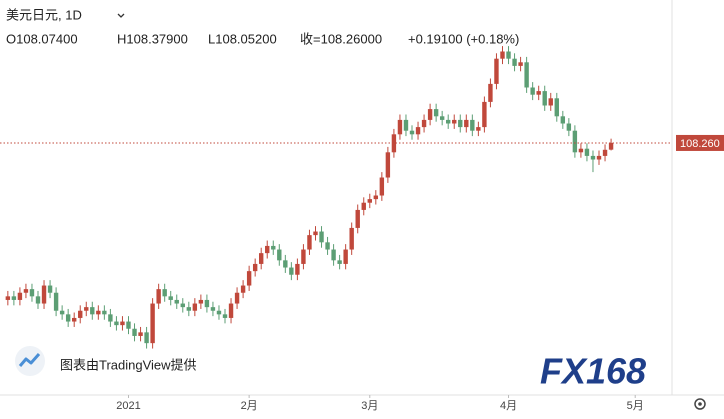  What do you see at coordinates (242, 38) in the screenshot?
I see `ohlc-label: L108.05200` at bounding box center [242, 38].